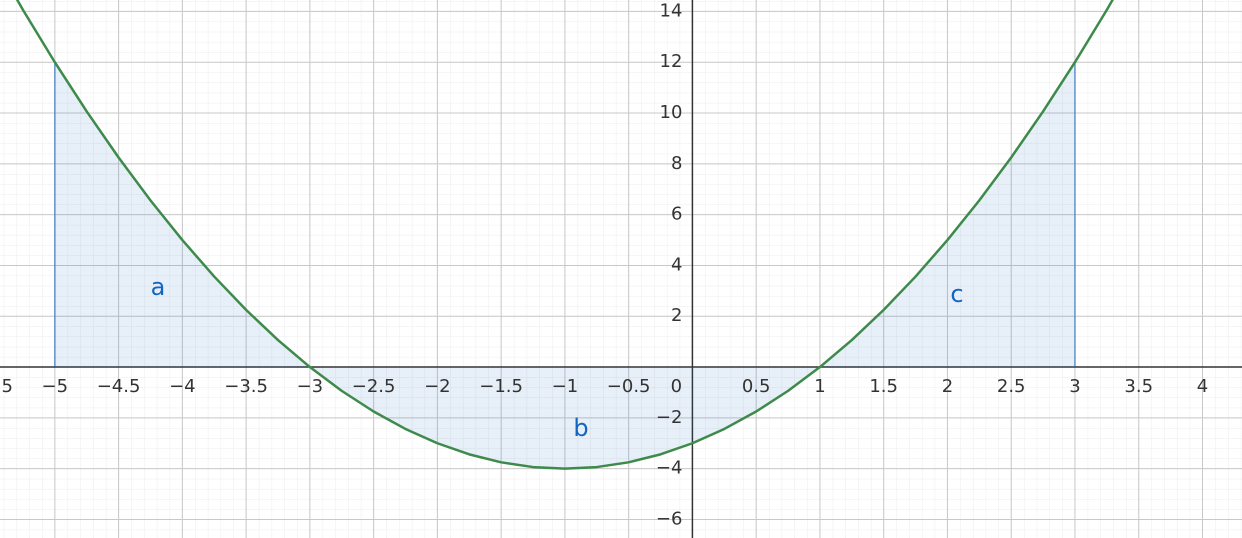 The width and height of the screenshot is (1242, 538). I want to click on x-tick-label: −5.5, so click(6, 386).